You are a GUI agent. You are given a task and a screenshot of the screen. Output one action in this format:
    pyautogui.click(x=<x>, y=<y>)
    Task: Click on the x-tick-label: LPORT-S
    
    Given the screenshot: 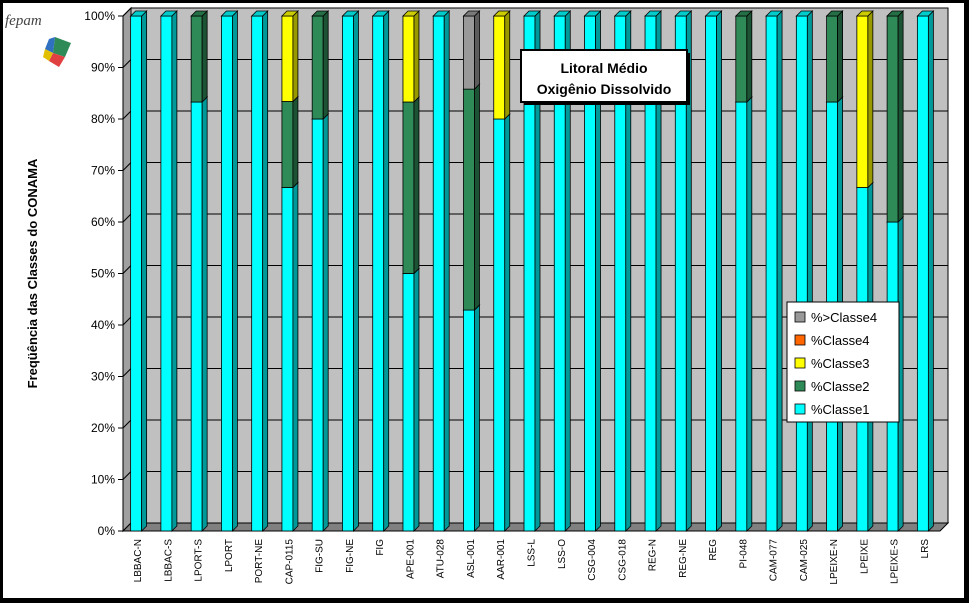 What is the action you would take?
    pyautogui.click(x=199, y=560)
    